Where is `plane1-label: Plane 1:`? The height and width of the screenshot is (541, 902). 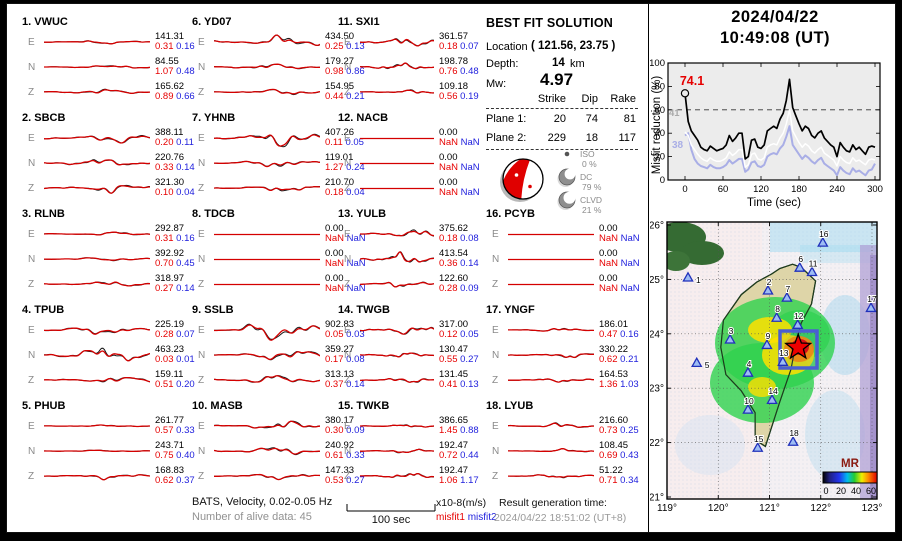
plane1-label: Plane 1: is located at coordinates (506, 119).